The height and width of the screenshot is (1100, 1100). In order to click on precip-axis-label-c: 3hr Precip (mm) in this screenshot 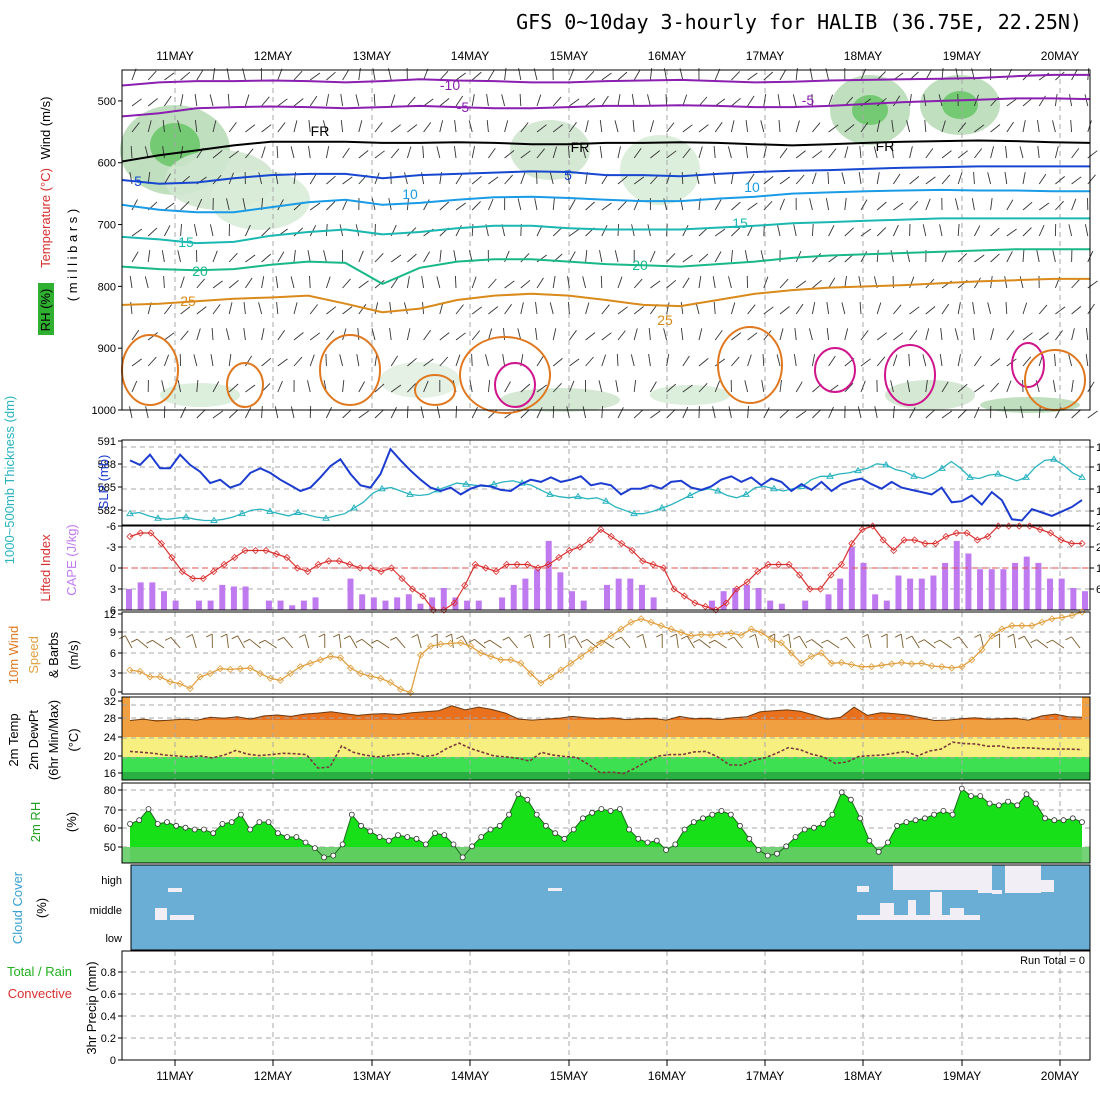, I will do `click(91, 1007)`.